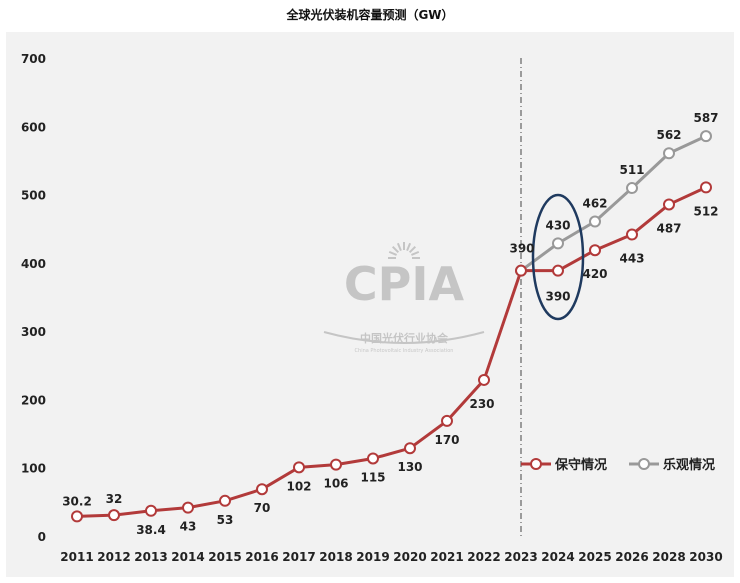 The image size is (740, 583). Describe the element at coordinates (335, 484) in the screenshot. I see `conservative-data-label: 106` at that location.